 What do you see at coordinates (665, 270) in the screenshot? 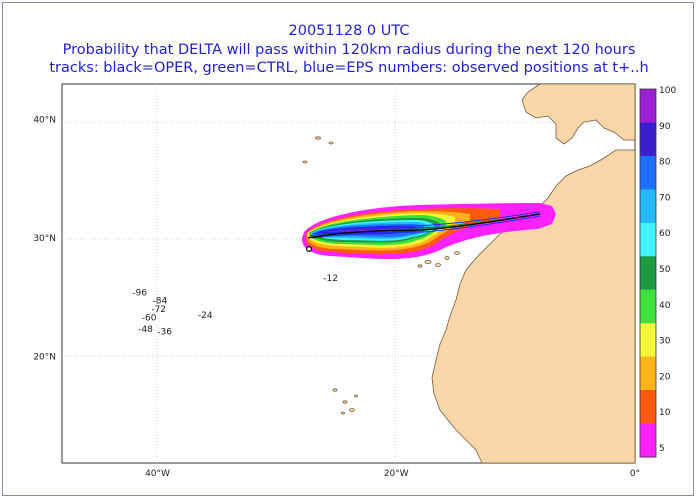
I see `colorbar-label: 50` at bounding box center [665, 270].